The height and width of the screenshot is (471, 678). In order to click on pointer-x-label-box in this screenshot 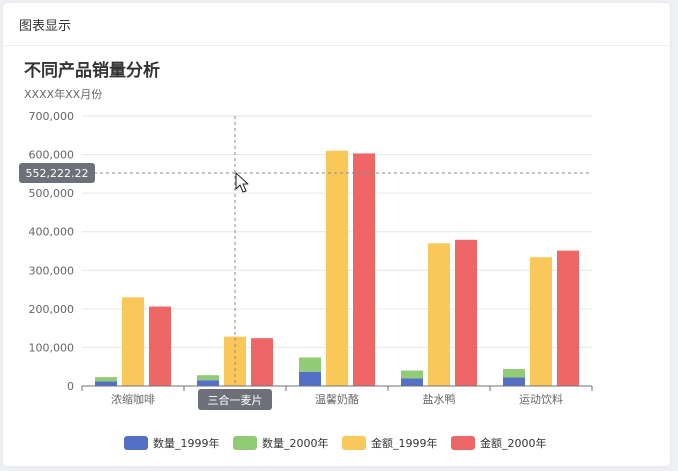, I will do `click(235, 399)`.